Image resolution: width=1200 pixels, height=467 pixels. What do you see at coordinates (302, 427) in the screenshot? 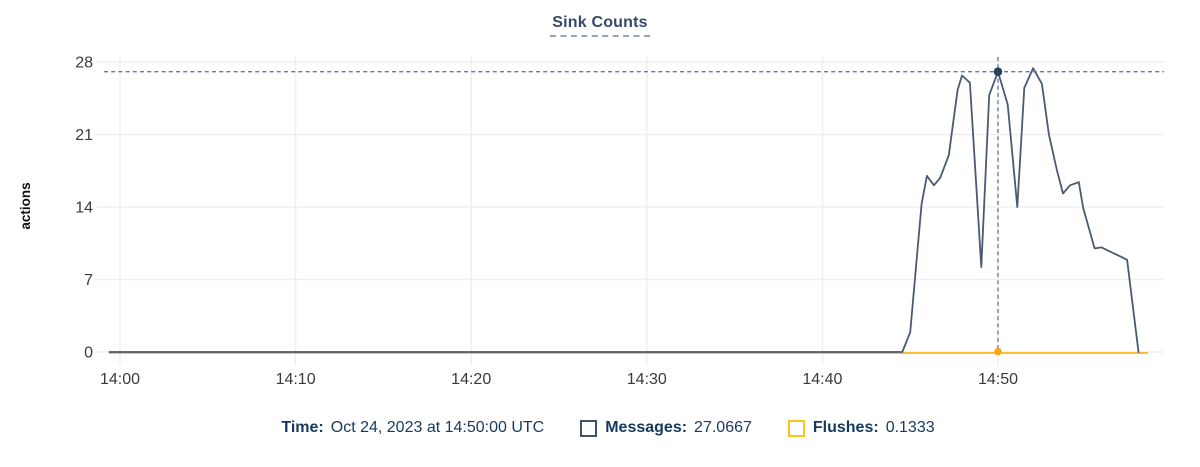
I see `time-label: Time:` at bounding box center [302, 427].